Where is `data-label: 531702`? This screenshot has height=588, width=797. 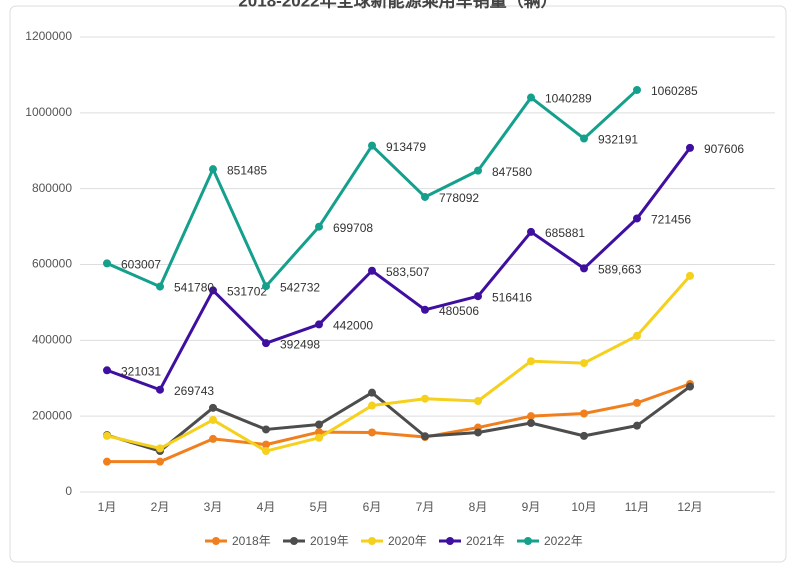 data-label: 531702 is located at coordinates (247, 292).